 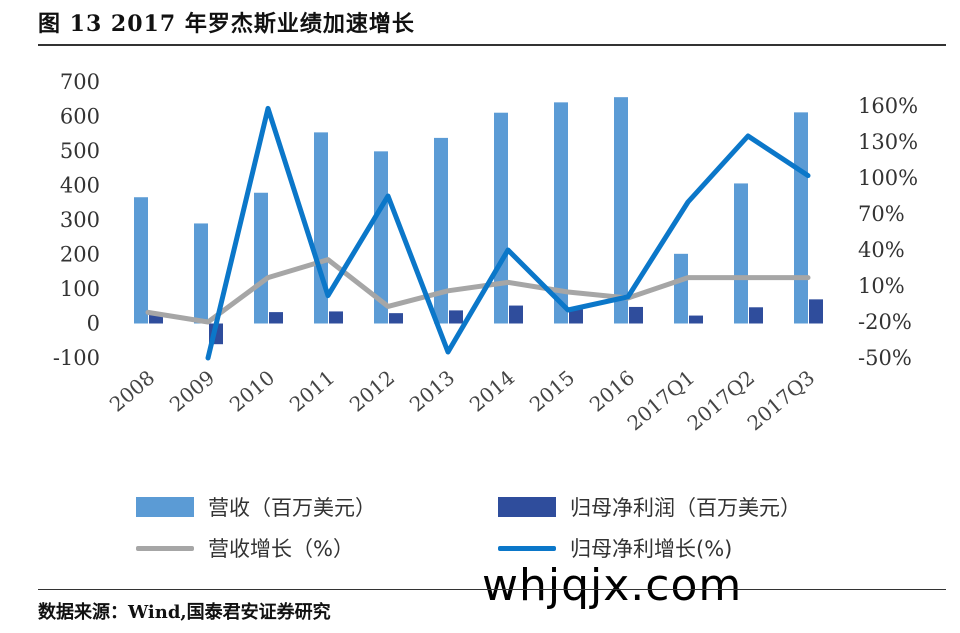 I want to click on category-label: 2010, so click(x=252, y=390).